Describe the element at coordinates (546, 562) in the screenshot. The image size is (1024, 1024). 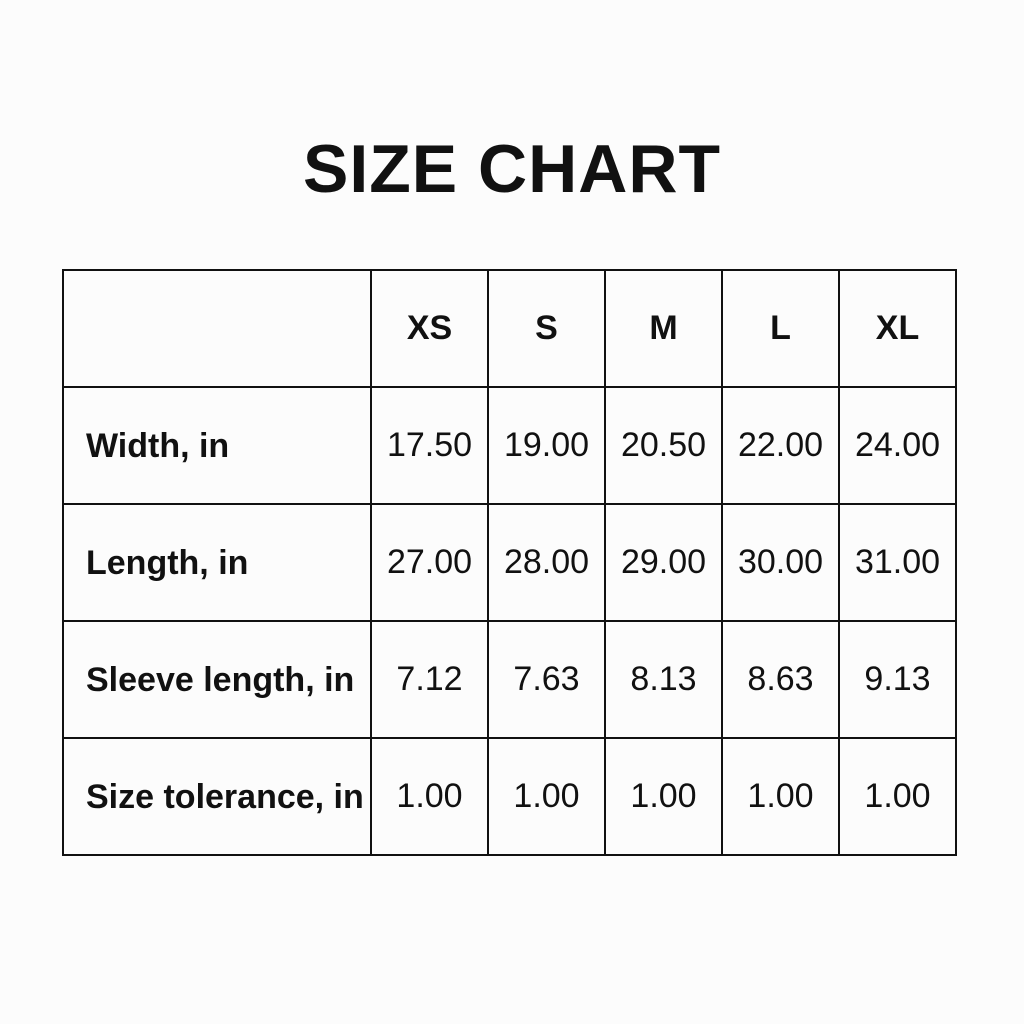
I see `table-cell: 28.00` at that location.